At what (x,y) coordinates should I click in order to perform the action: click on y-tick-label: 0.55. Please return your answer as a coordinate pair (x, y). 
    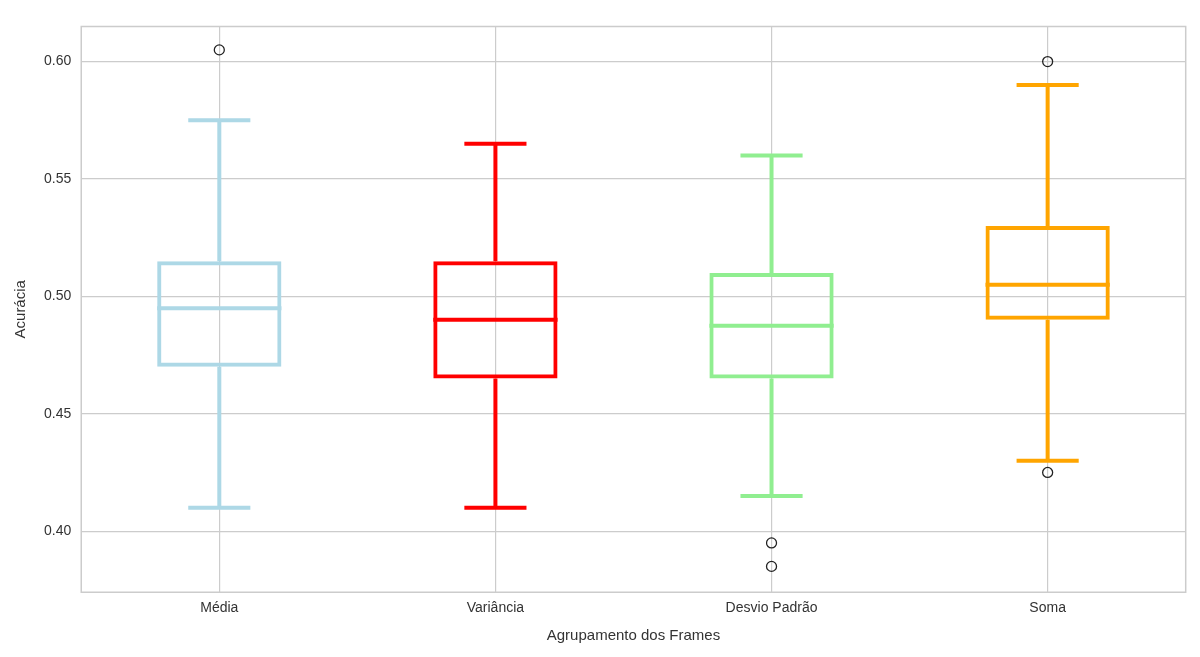
    Looking at the image, I should click on (58, 177).